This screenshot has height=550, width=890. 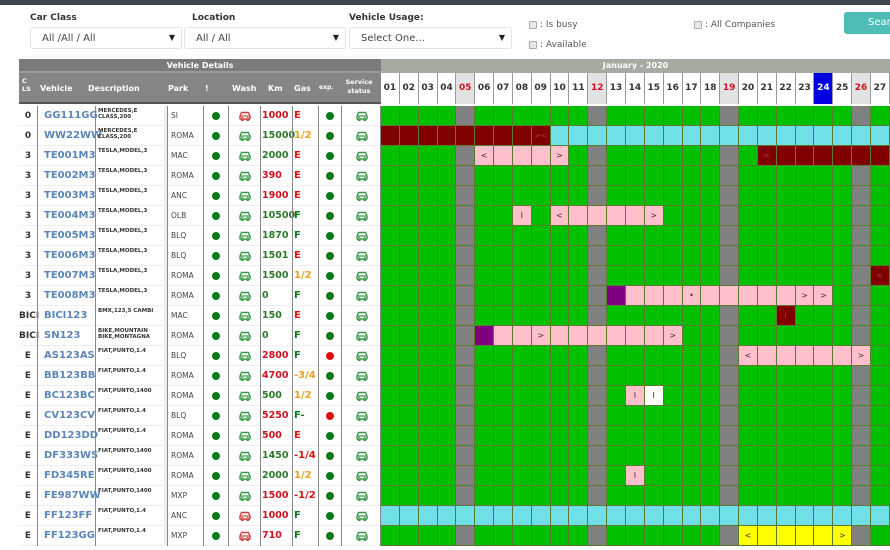 I want to click on day-cell: ><, so click(x=541, y=136).